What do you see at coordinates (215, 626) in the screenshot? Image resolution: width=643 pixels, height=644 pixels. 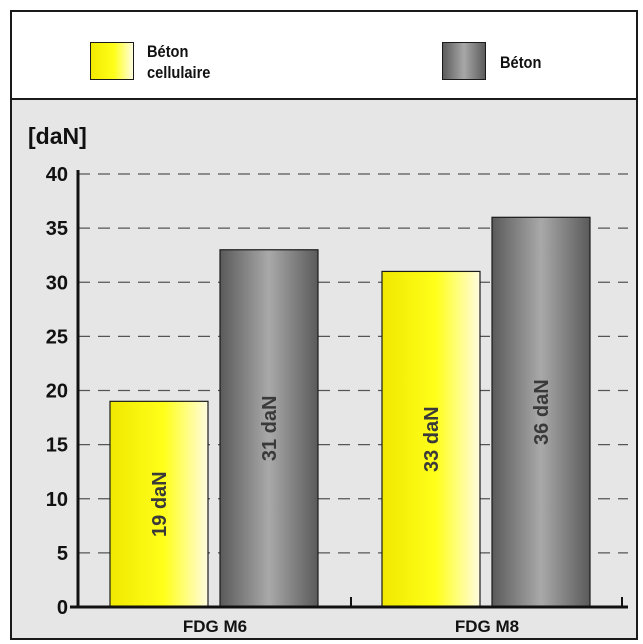 I see `x-category-label: FDG M6` at bounding box center [215, 626].